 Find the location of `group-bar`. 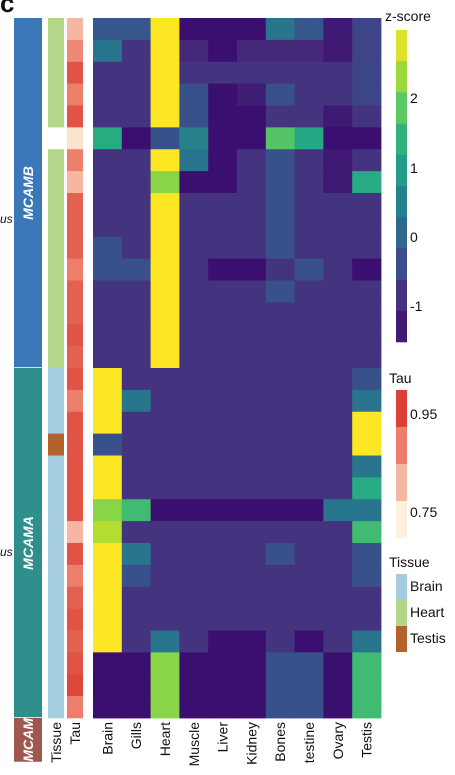

group-bar is located at coordinates (28, 193).